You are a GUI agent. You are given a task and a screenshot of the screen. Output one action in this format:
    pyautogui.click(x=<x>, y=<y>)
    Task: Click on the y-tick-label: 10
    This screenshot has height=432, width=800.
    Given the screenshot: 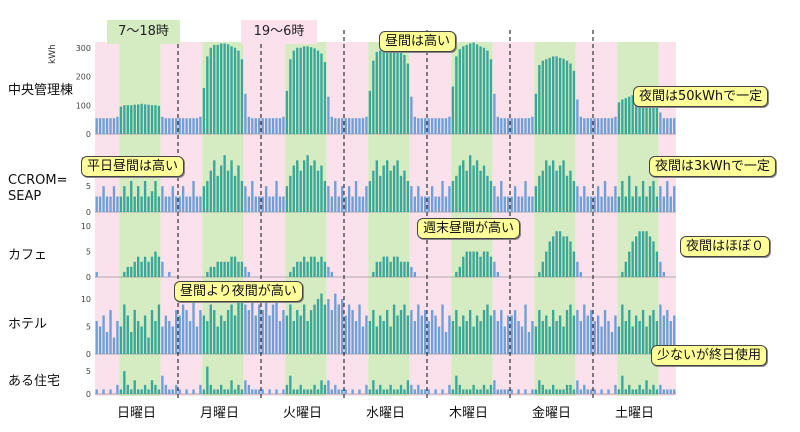 What is the action you would take?
    pyautogui.click(x=86, y=226)
    